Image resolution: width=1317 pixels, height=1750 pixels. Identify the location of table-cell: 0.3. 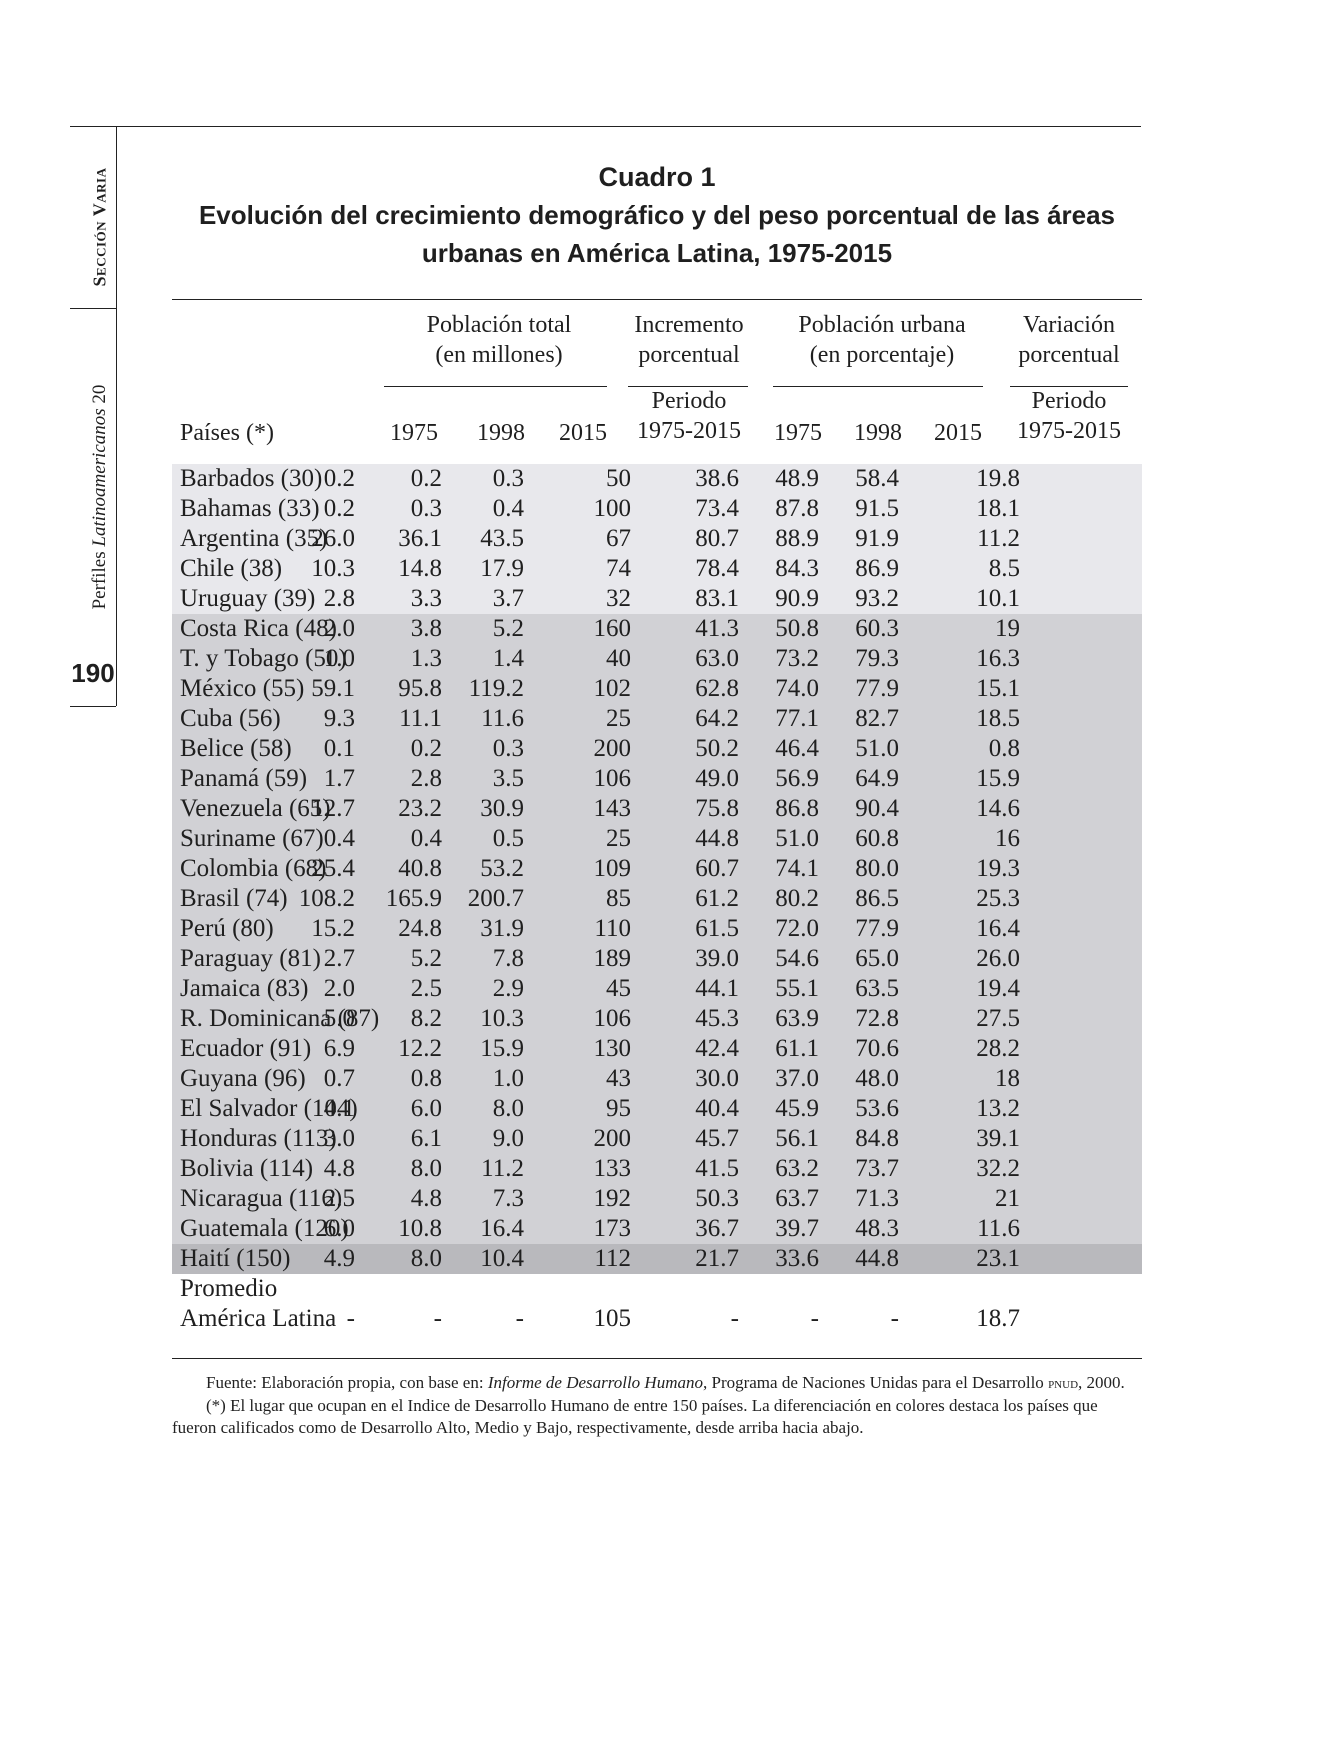
(508, 748).